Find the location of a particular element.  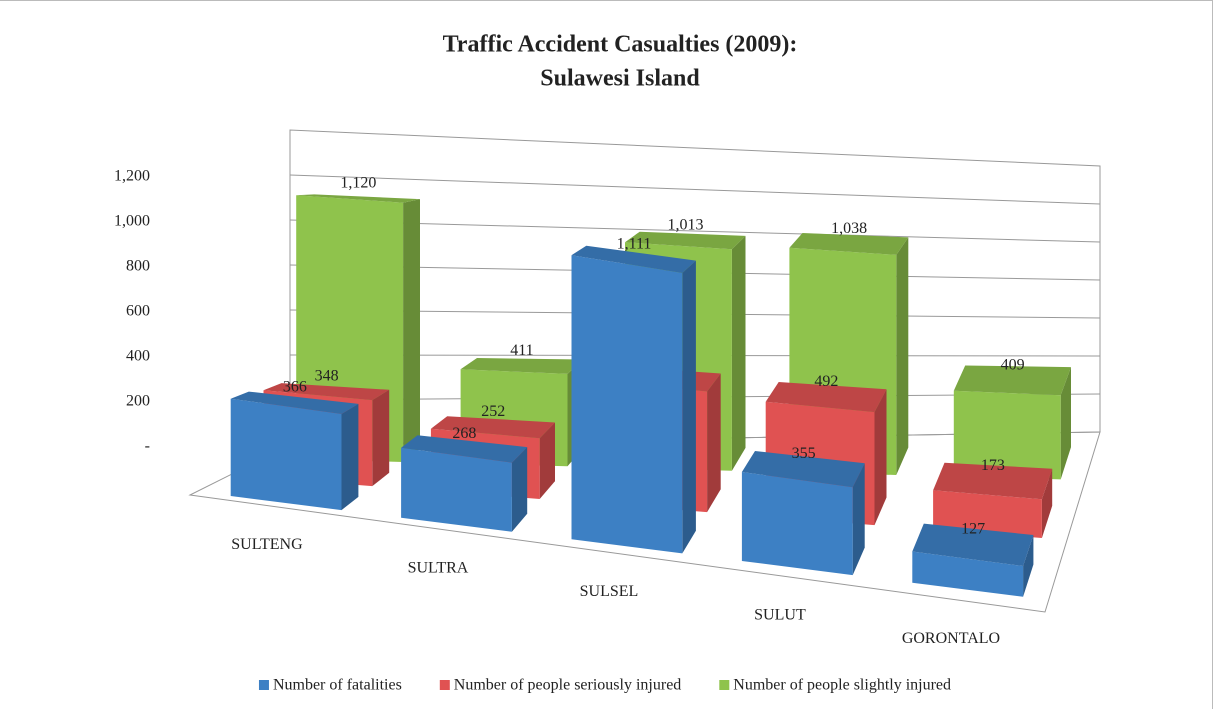

y-tick-label: 1,000 is located at coordinates (132, 221).